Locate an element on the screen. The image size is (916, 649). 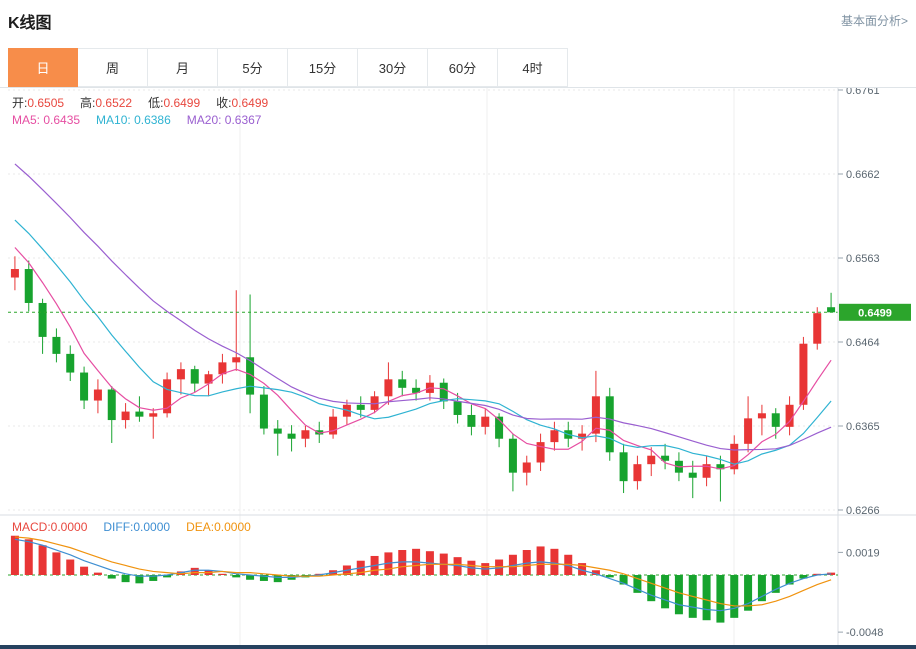
tab-m30: 30分 is located at coordinates (393, 67).